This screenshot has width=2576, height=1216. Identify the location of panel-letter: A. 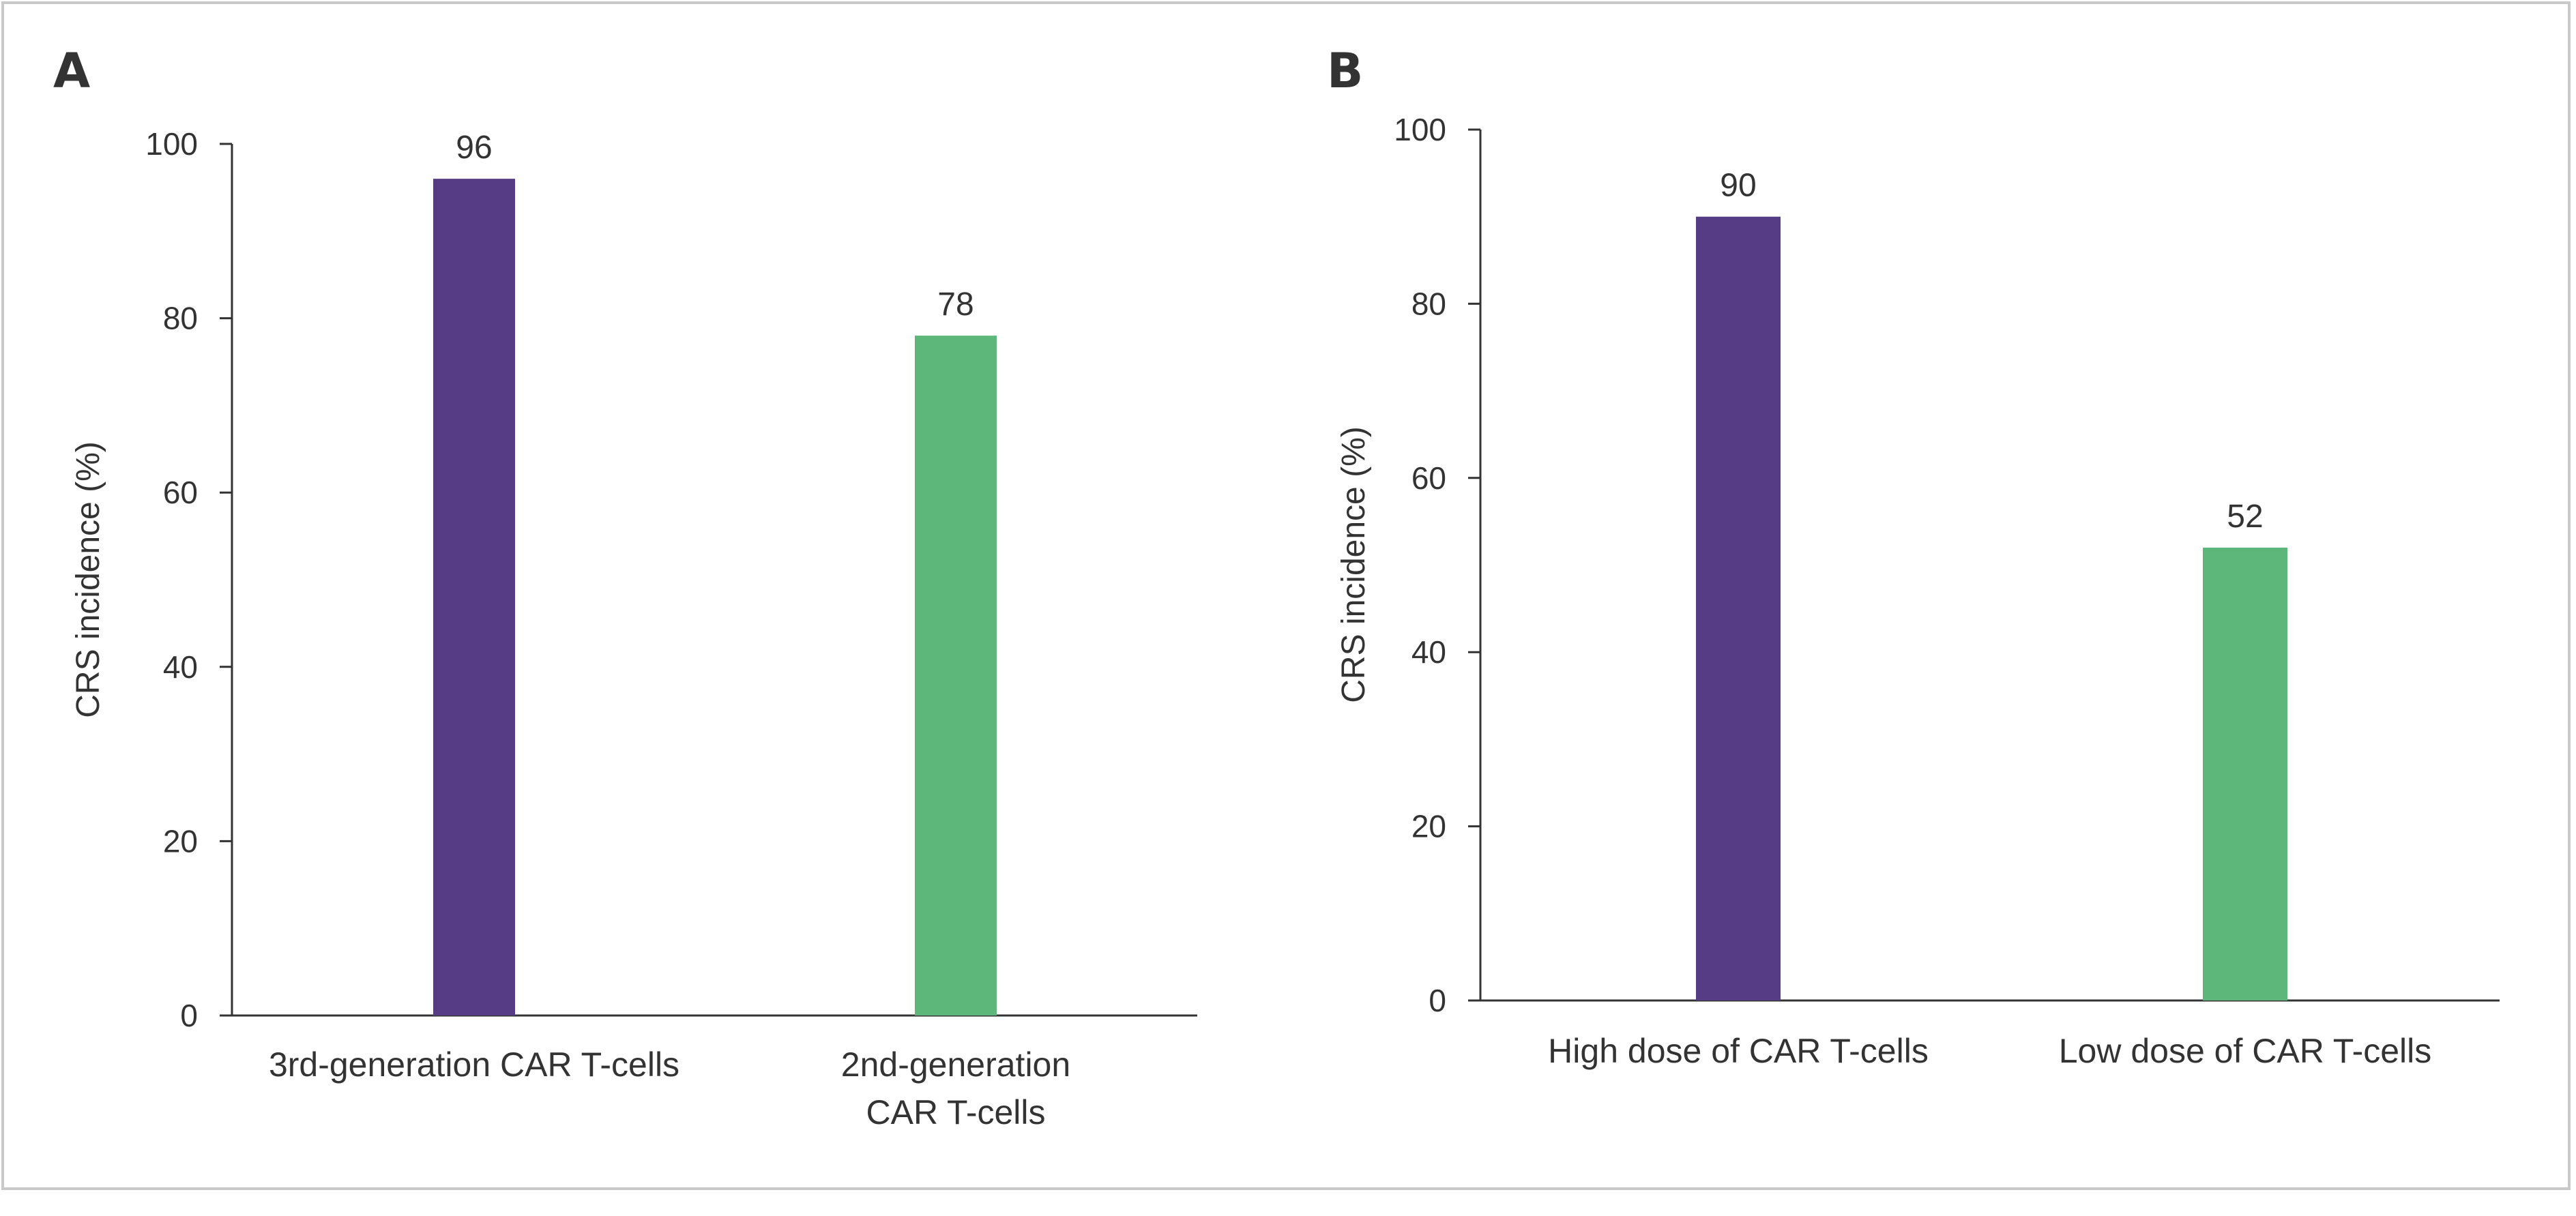
(71, 71).